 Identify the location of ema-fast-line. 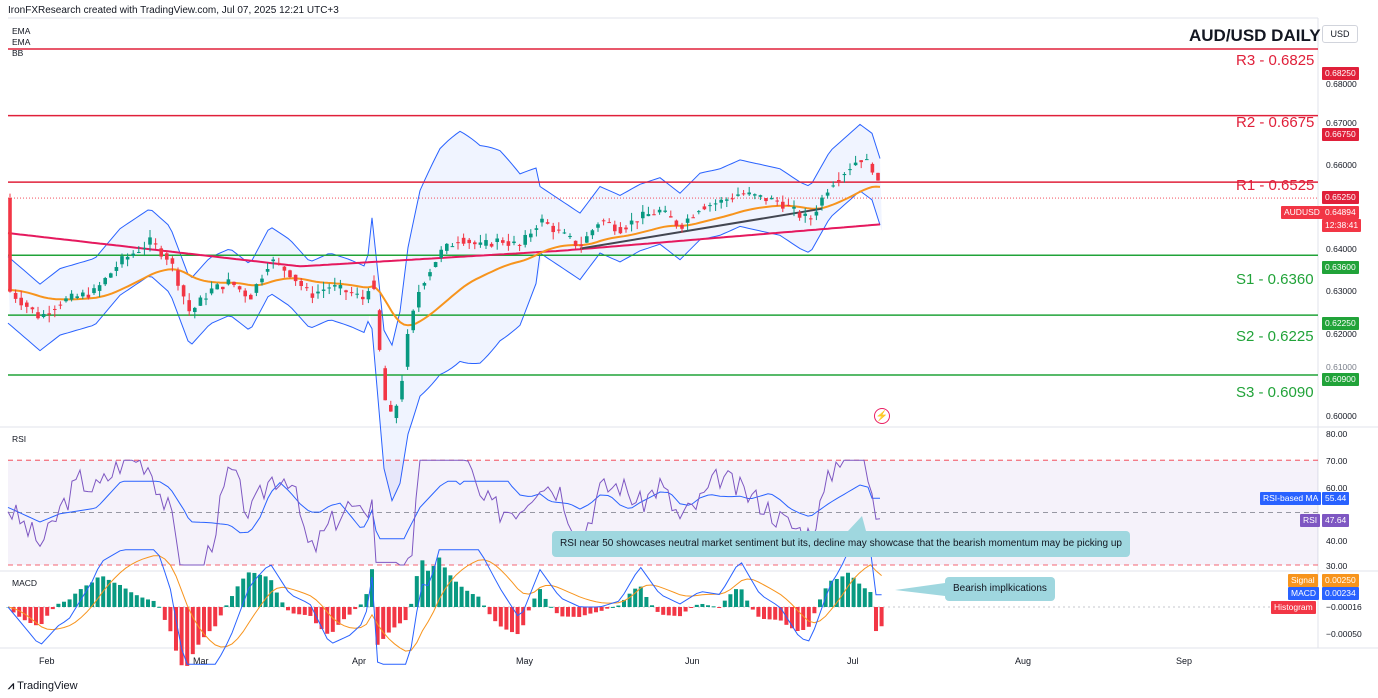
(444, 256).